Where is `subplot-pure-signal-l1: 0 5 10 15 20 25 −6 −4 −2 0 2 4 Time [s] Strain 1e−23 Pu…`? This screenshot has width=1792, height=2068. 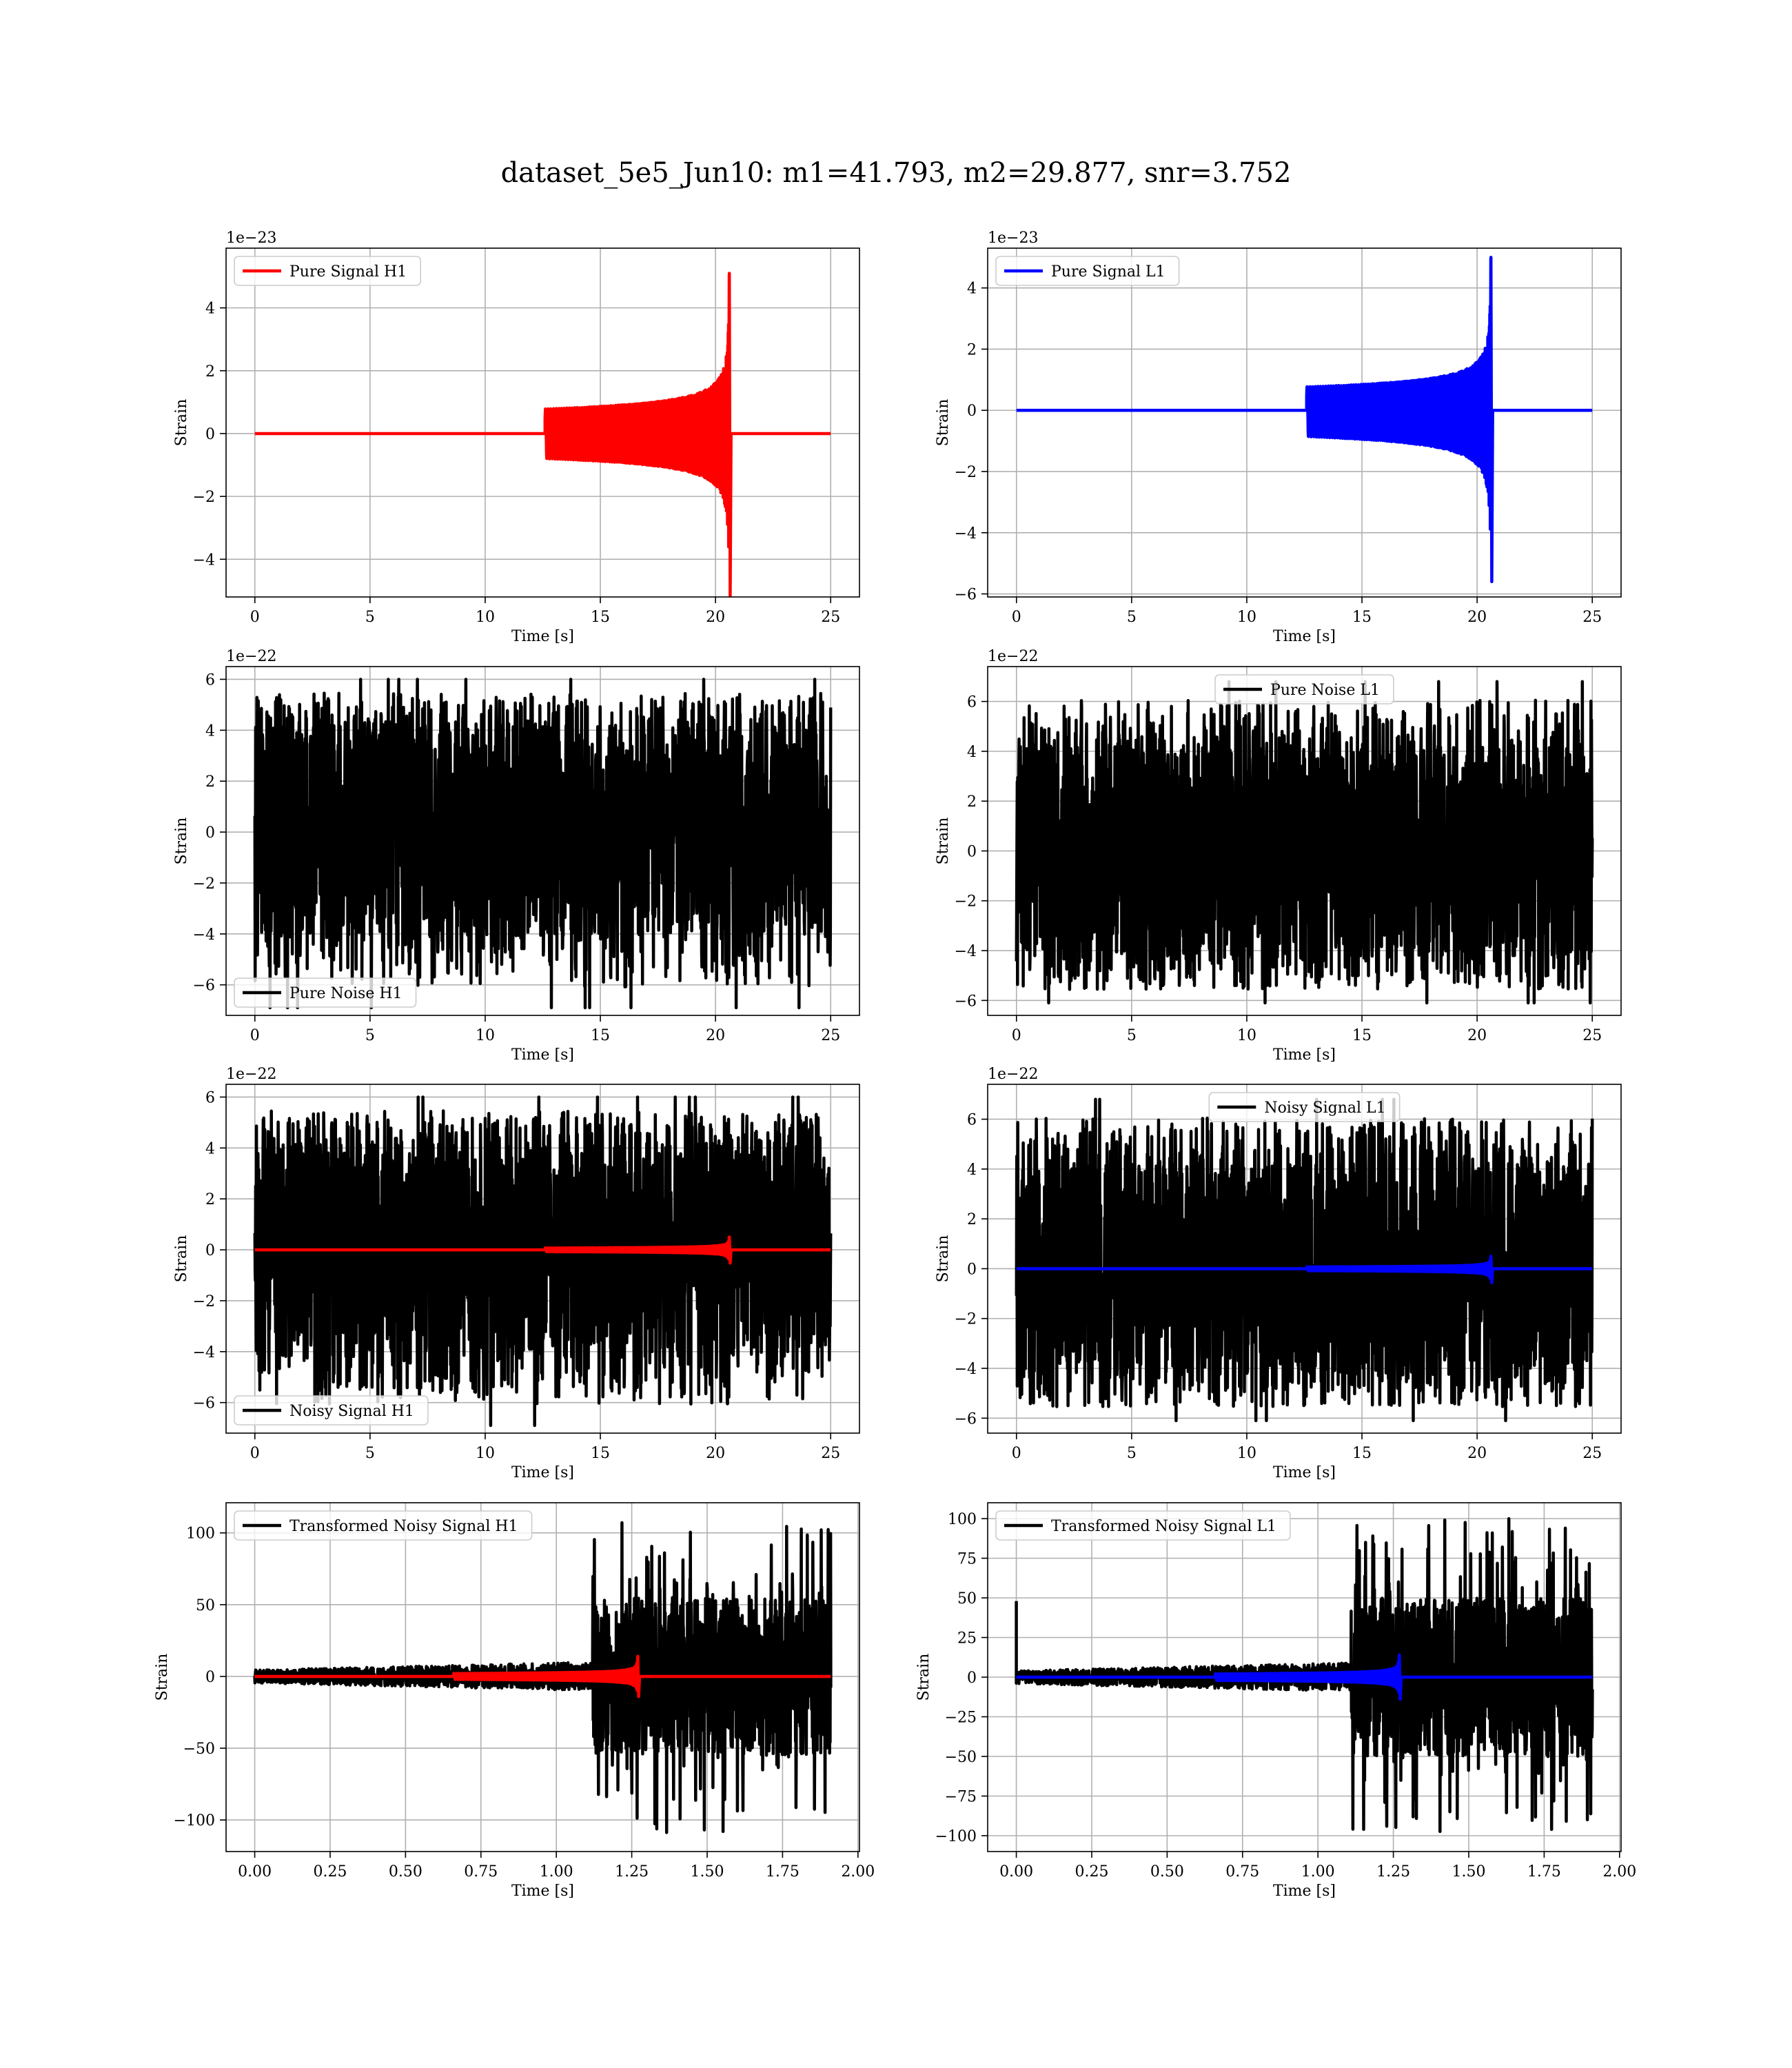
subplot-pure-signal-l1: 0 5 10 15 20 25 −6 −4 −2 0 2 4 Time [s] Strain 1e−23 Pu… is located at coordinates (1278, 437).